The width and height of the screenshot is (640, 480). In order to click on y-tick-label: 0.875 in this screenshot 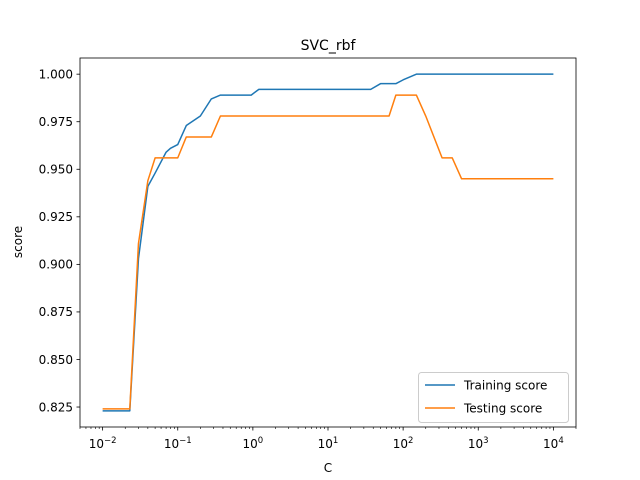, I will do `click(56, 312)`.